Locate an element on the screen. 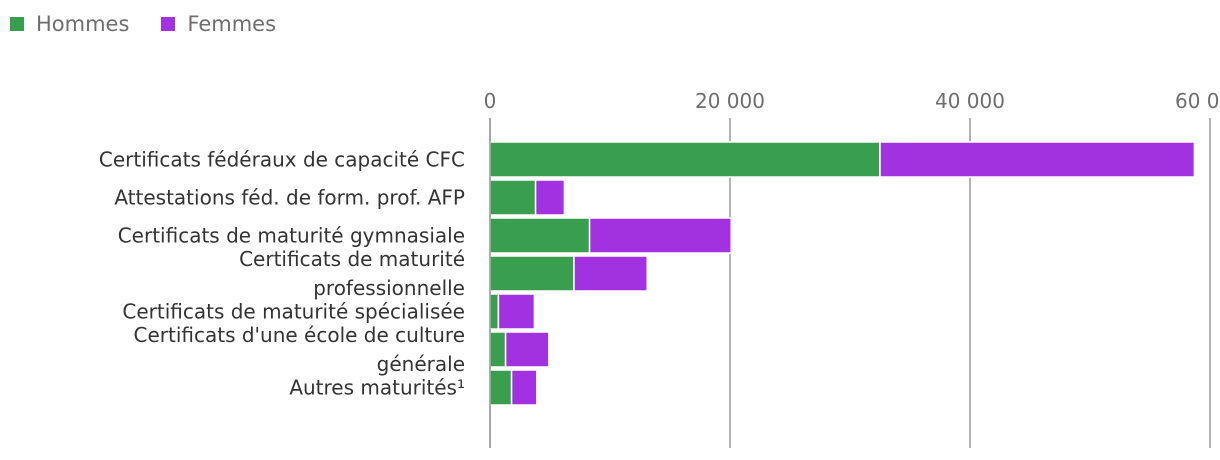  legend-label-femmes: Femmes is located at coordinates (232, 24).